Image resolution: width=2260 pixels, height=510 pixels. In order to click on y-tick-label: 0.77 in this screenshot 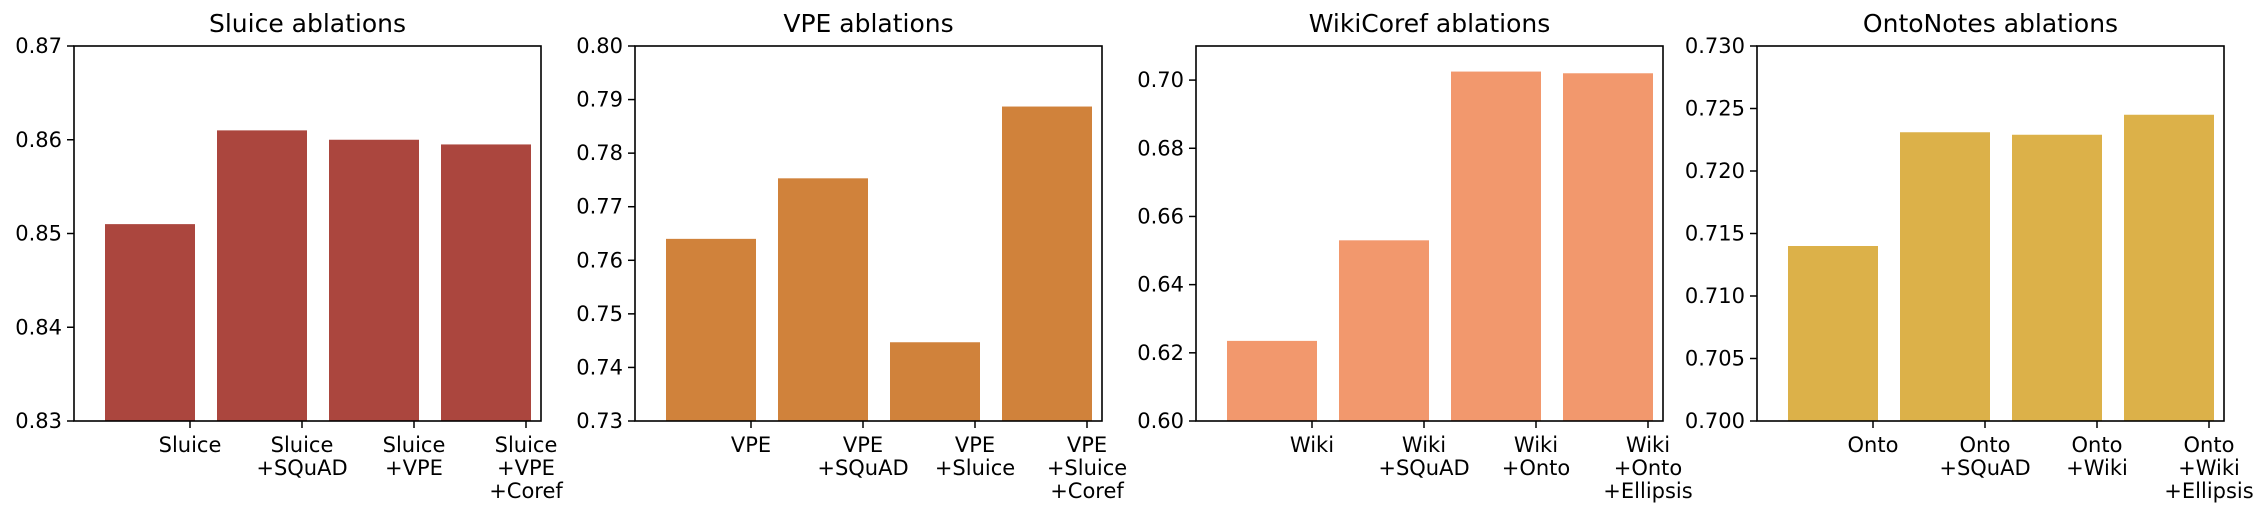, I will do `click(599, 207)`.